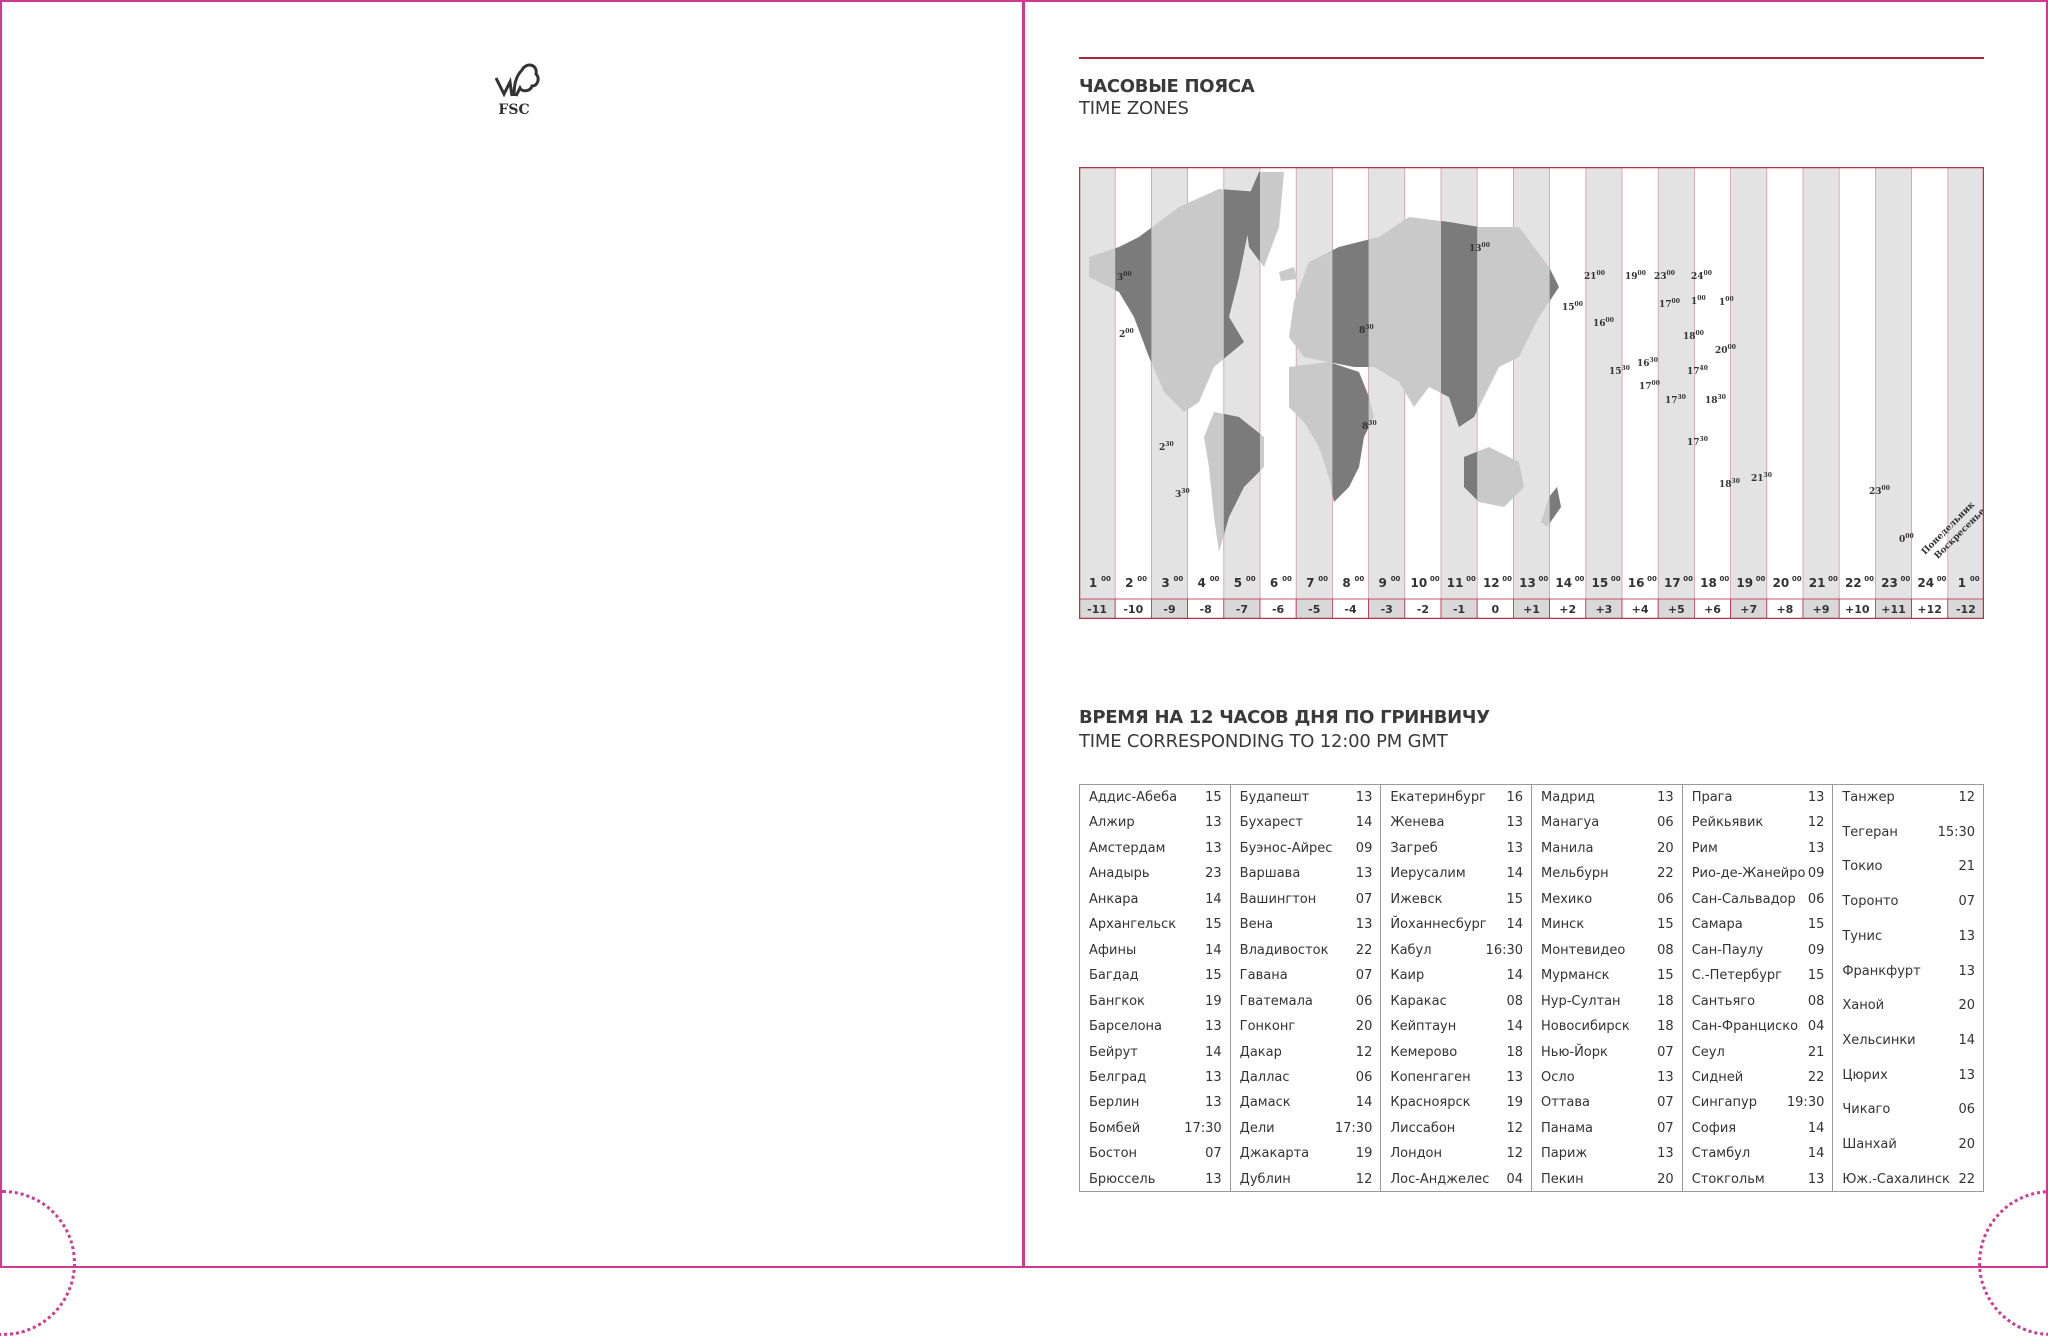  What do you see at coordinates (1893, 609) in the screenshot?
I see `utc-offset-label: +11` at bounding box center [1893, 609].